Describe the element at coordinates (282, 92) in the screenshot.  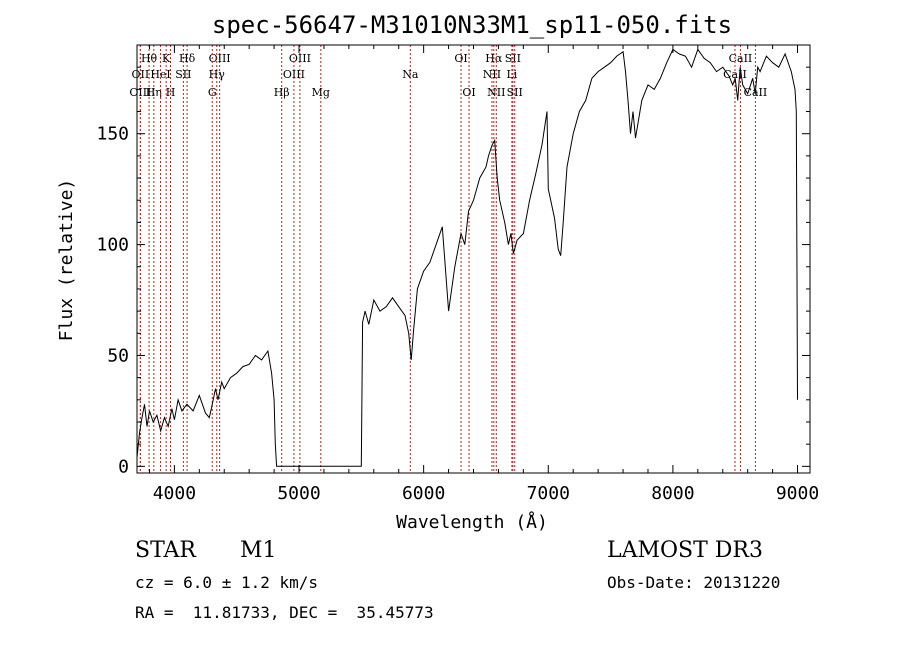
I see `line-label-12: Hβ` at that location.